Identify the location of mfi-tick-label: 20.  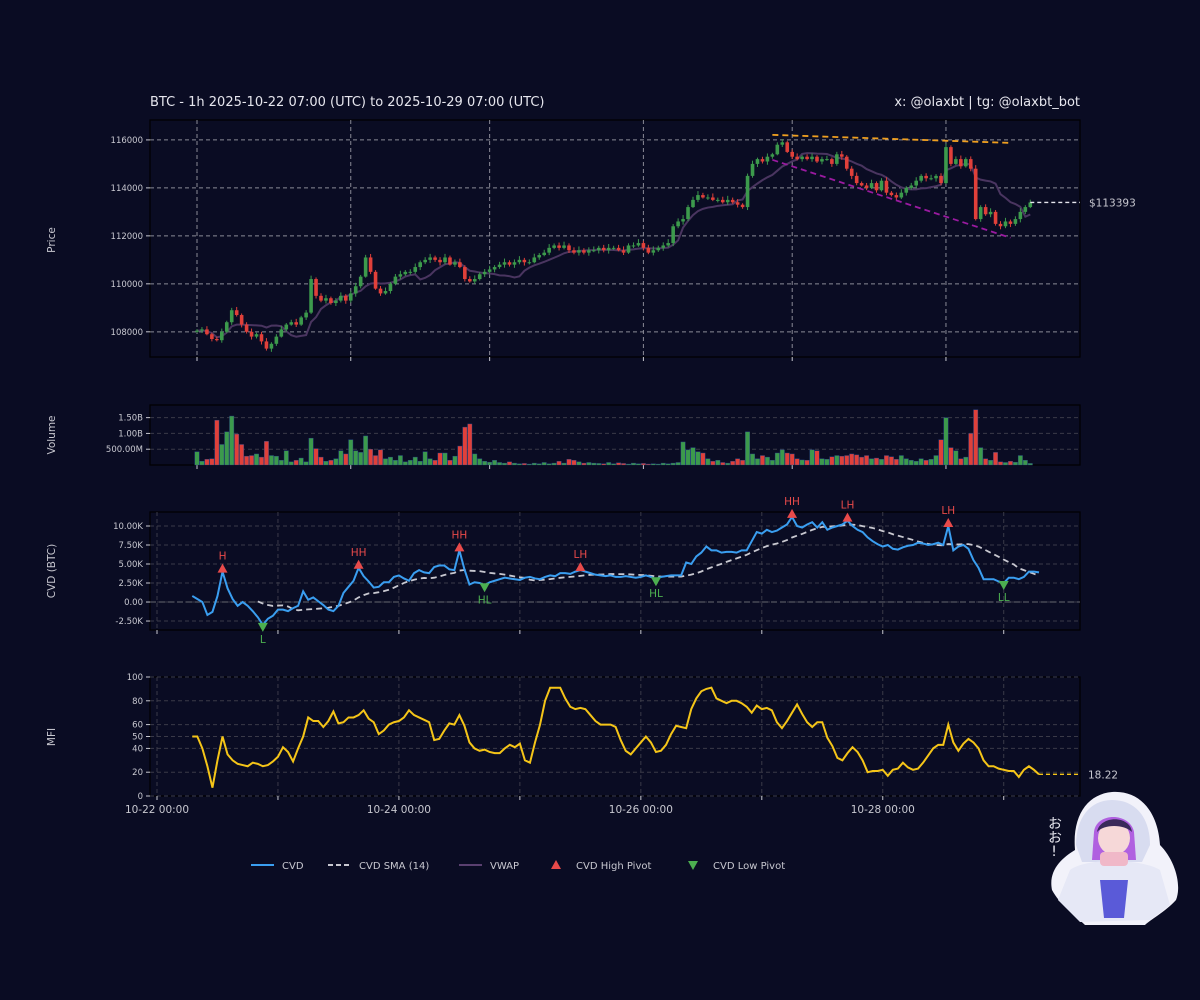
(137, 773).